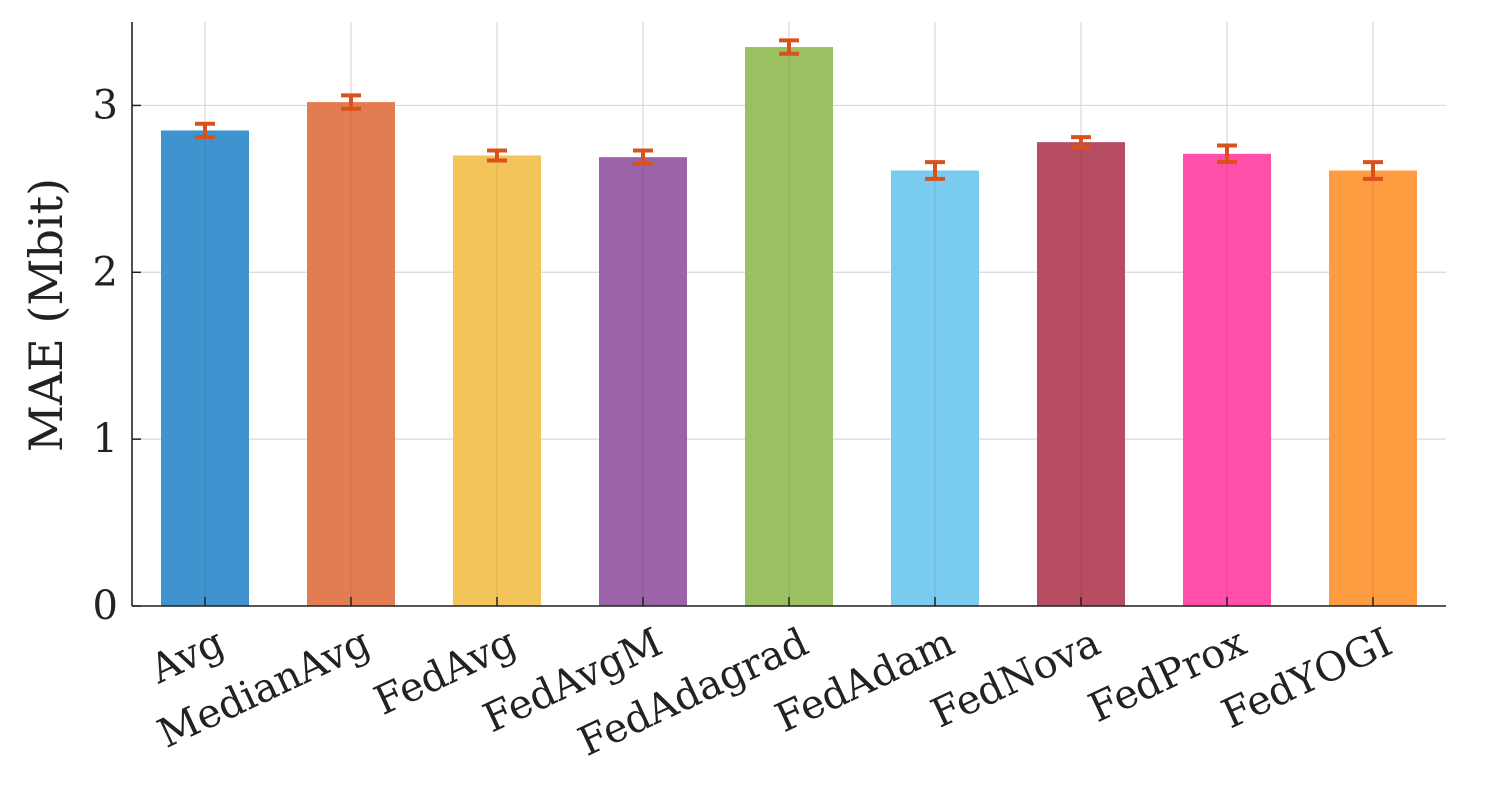 The width and height of the screenshot is (1495, 795). Describe the element at coordinates (1227, 154) in the screenshot. I see `error-bar-fedprox` at that location.